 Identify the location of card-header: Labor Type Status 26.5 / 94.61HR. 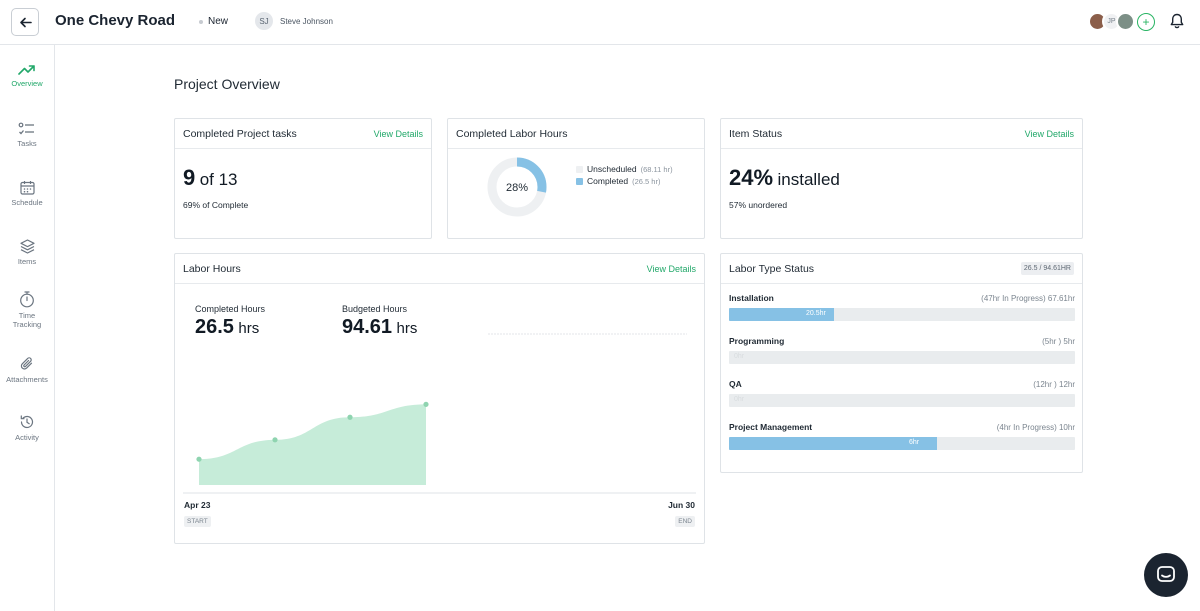
(901, 269).